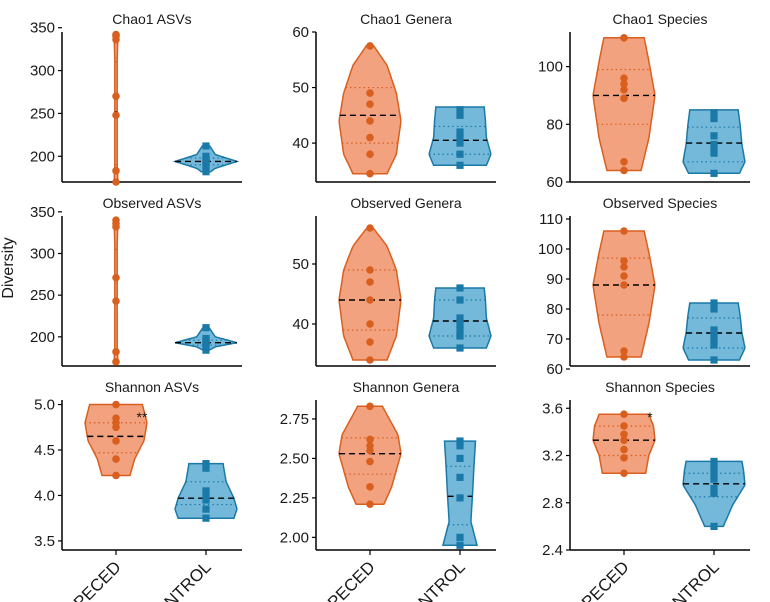 Image resolution: width=770 pixels, height=602 pixels. I want to click on y-tick-label: 4.5, so click(44, 450).